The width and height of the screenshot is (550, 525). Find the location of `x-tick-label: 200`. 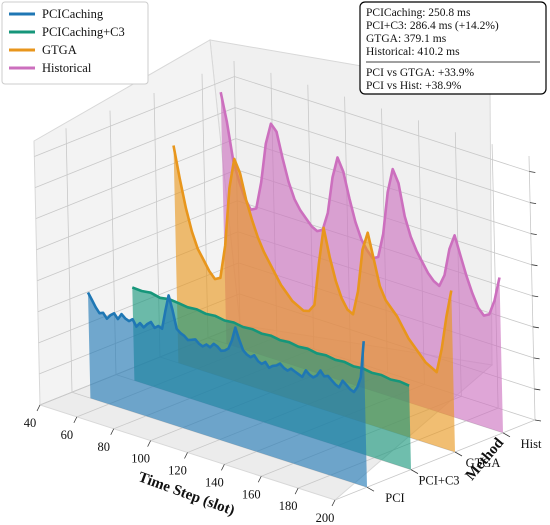

x-tick-label: 200 is located at coordinates (325, 518).